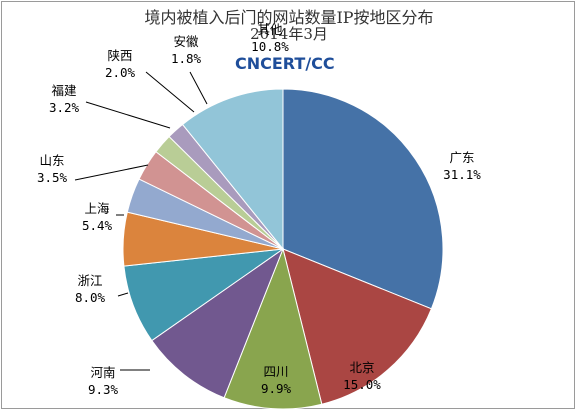 The height and width of the screenshot is (412, 578). Describe the element at coordinates (64, 90) in the screenshot. I see `slice-name-label-7: 福建` at that location.